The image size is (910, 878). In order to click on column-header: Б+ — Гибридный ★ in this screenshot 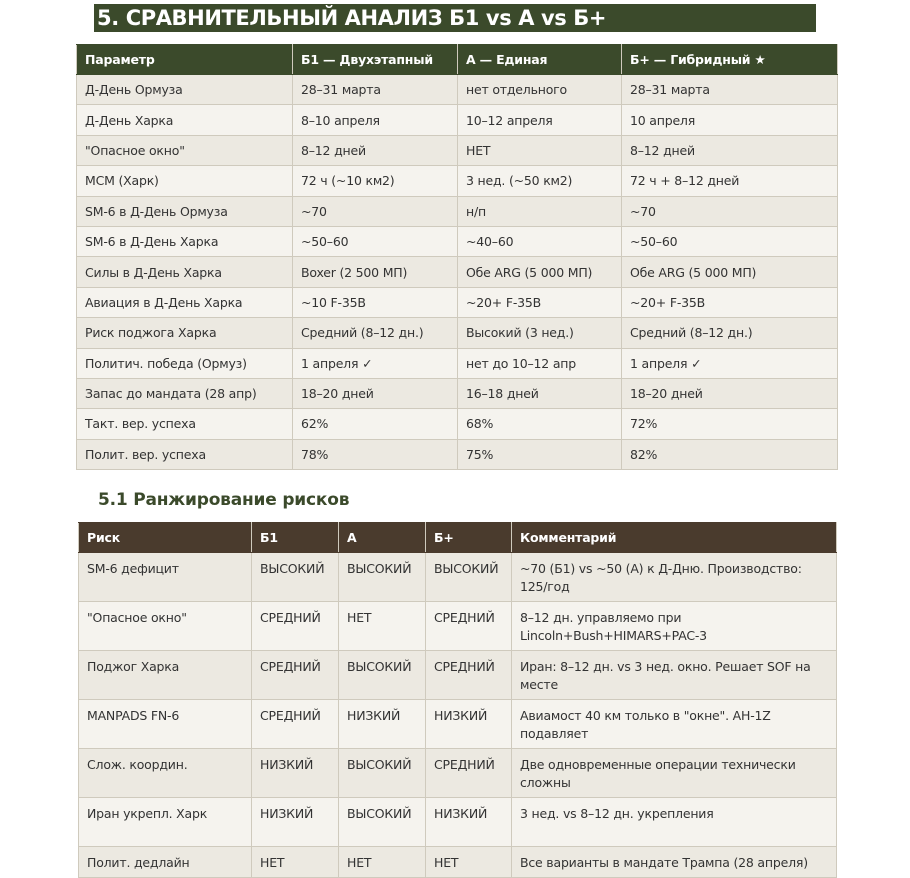, I will do `click(729, 59)`.